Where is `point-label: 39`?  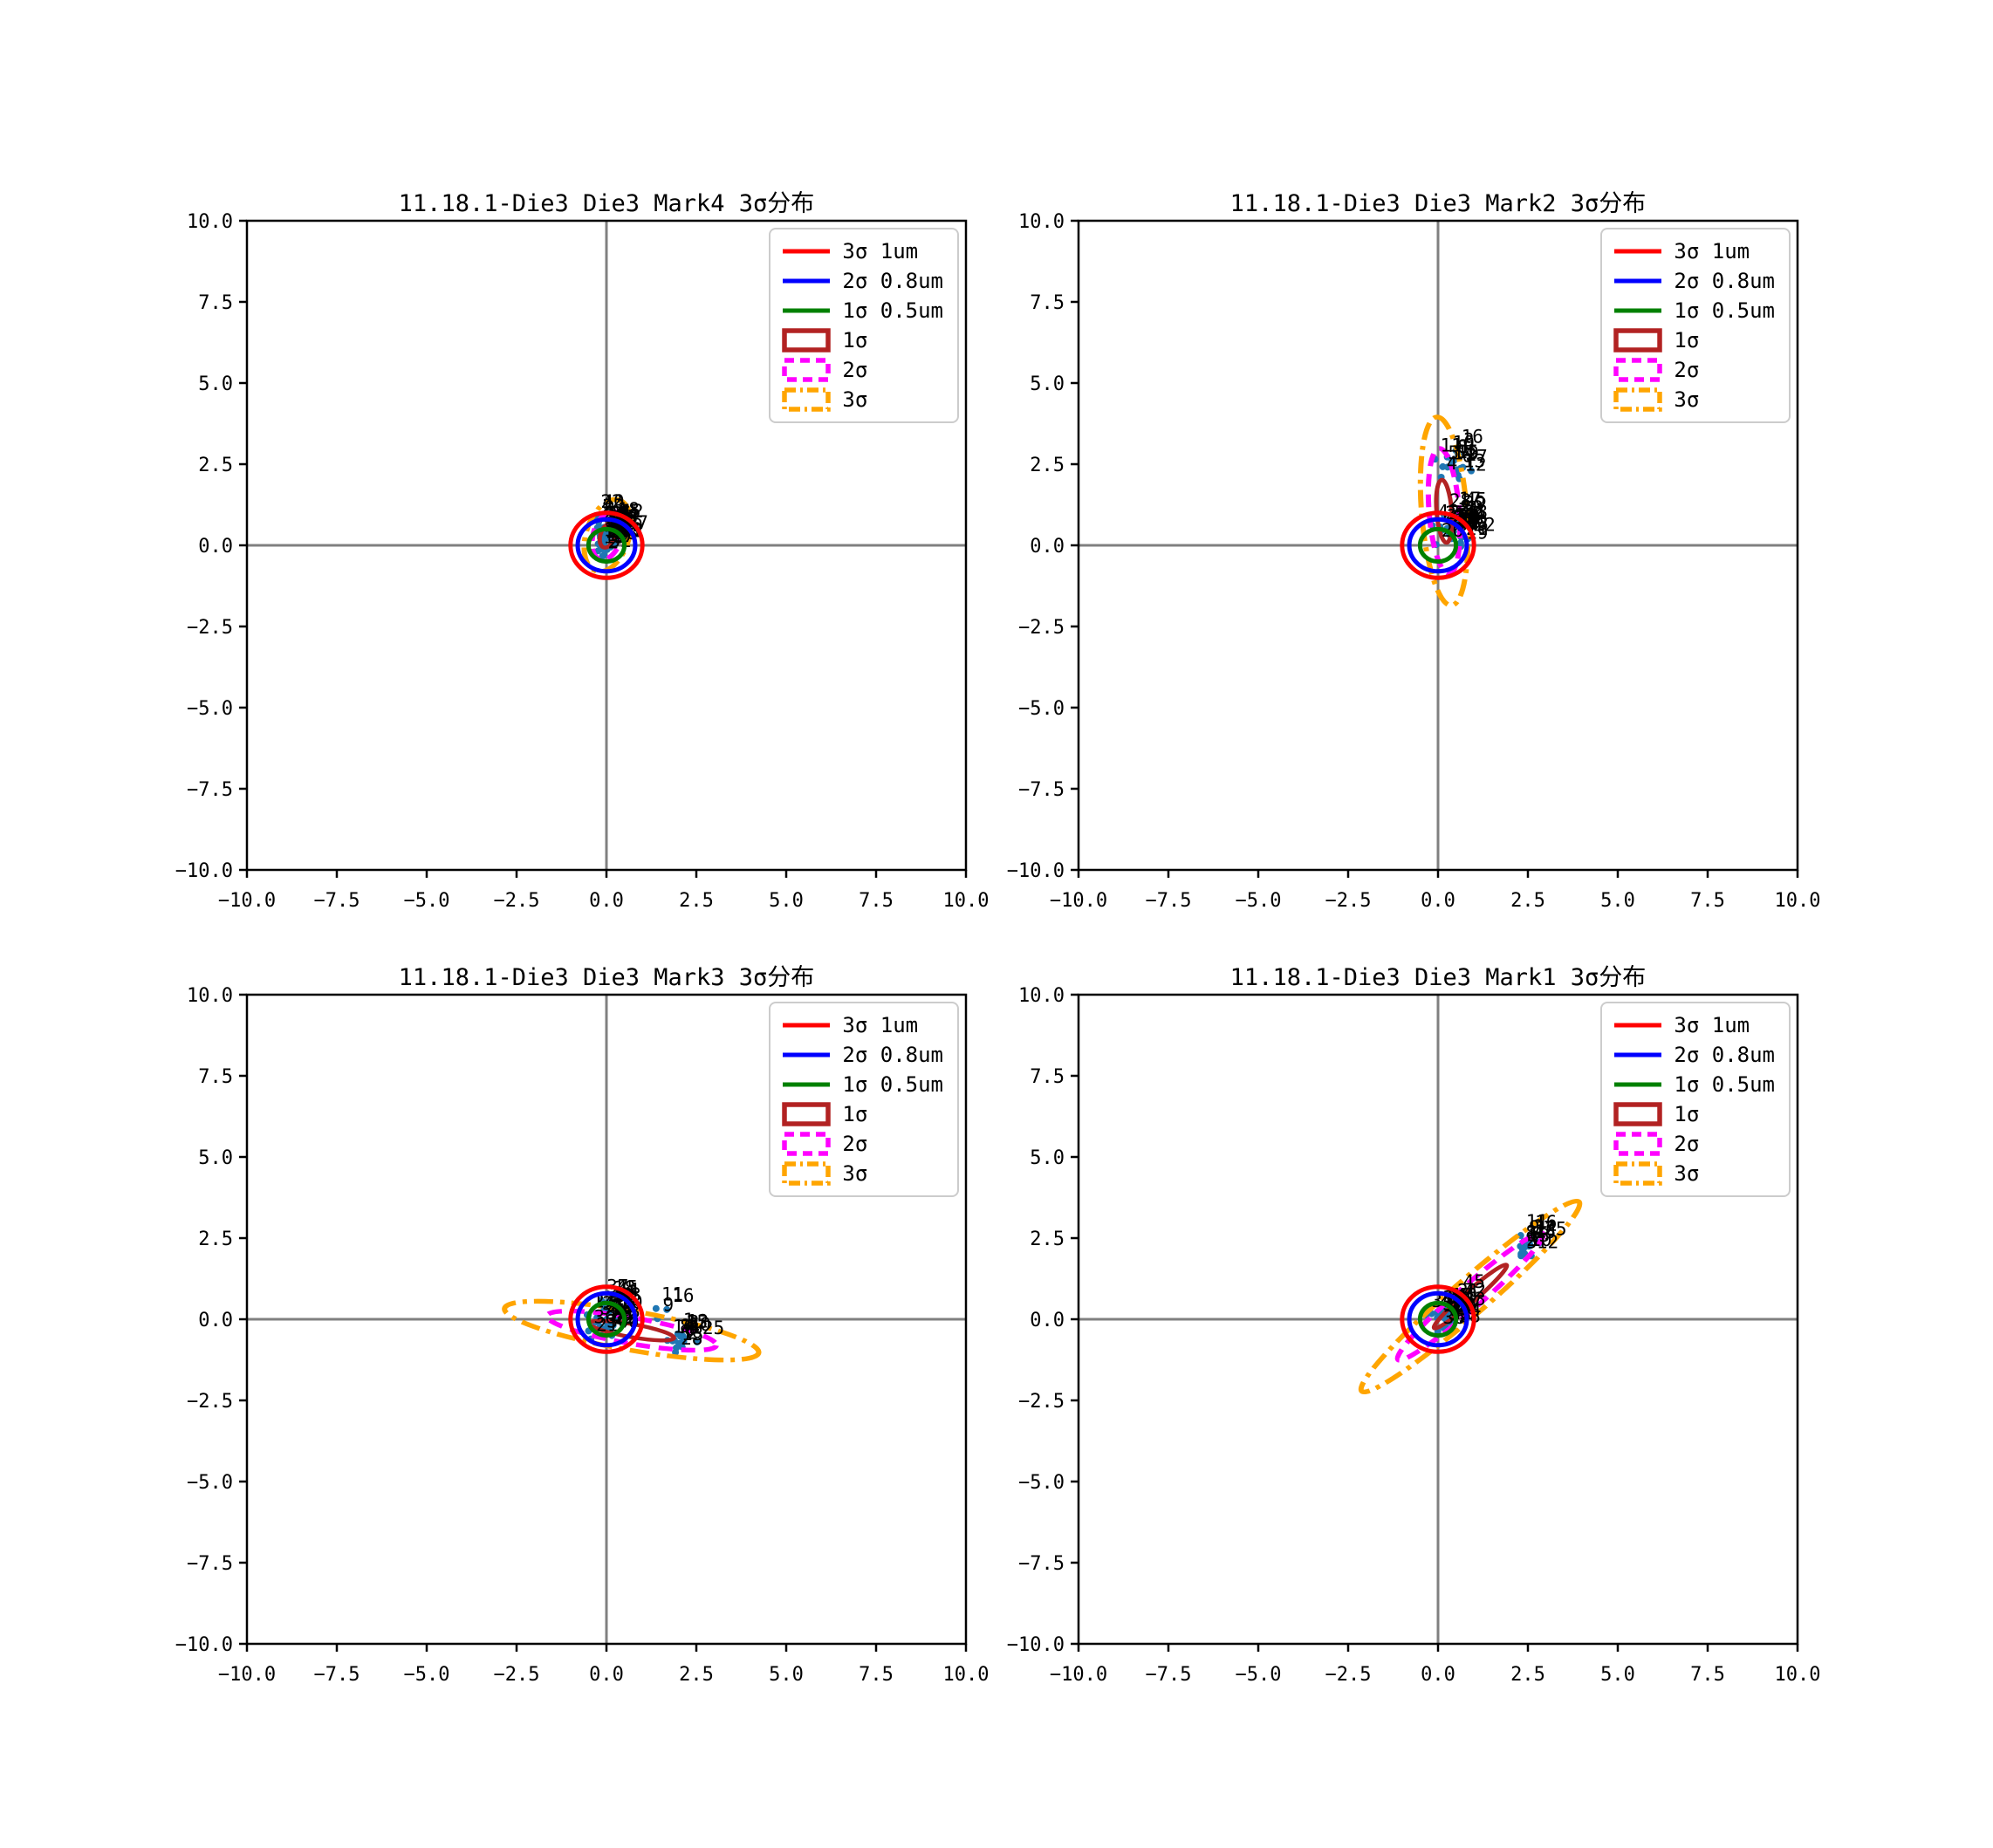 point-label: 39 is located at coordinates (1474, 502).